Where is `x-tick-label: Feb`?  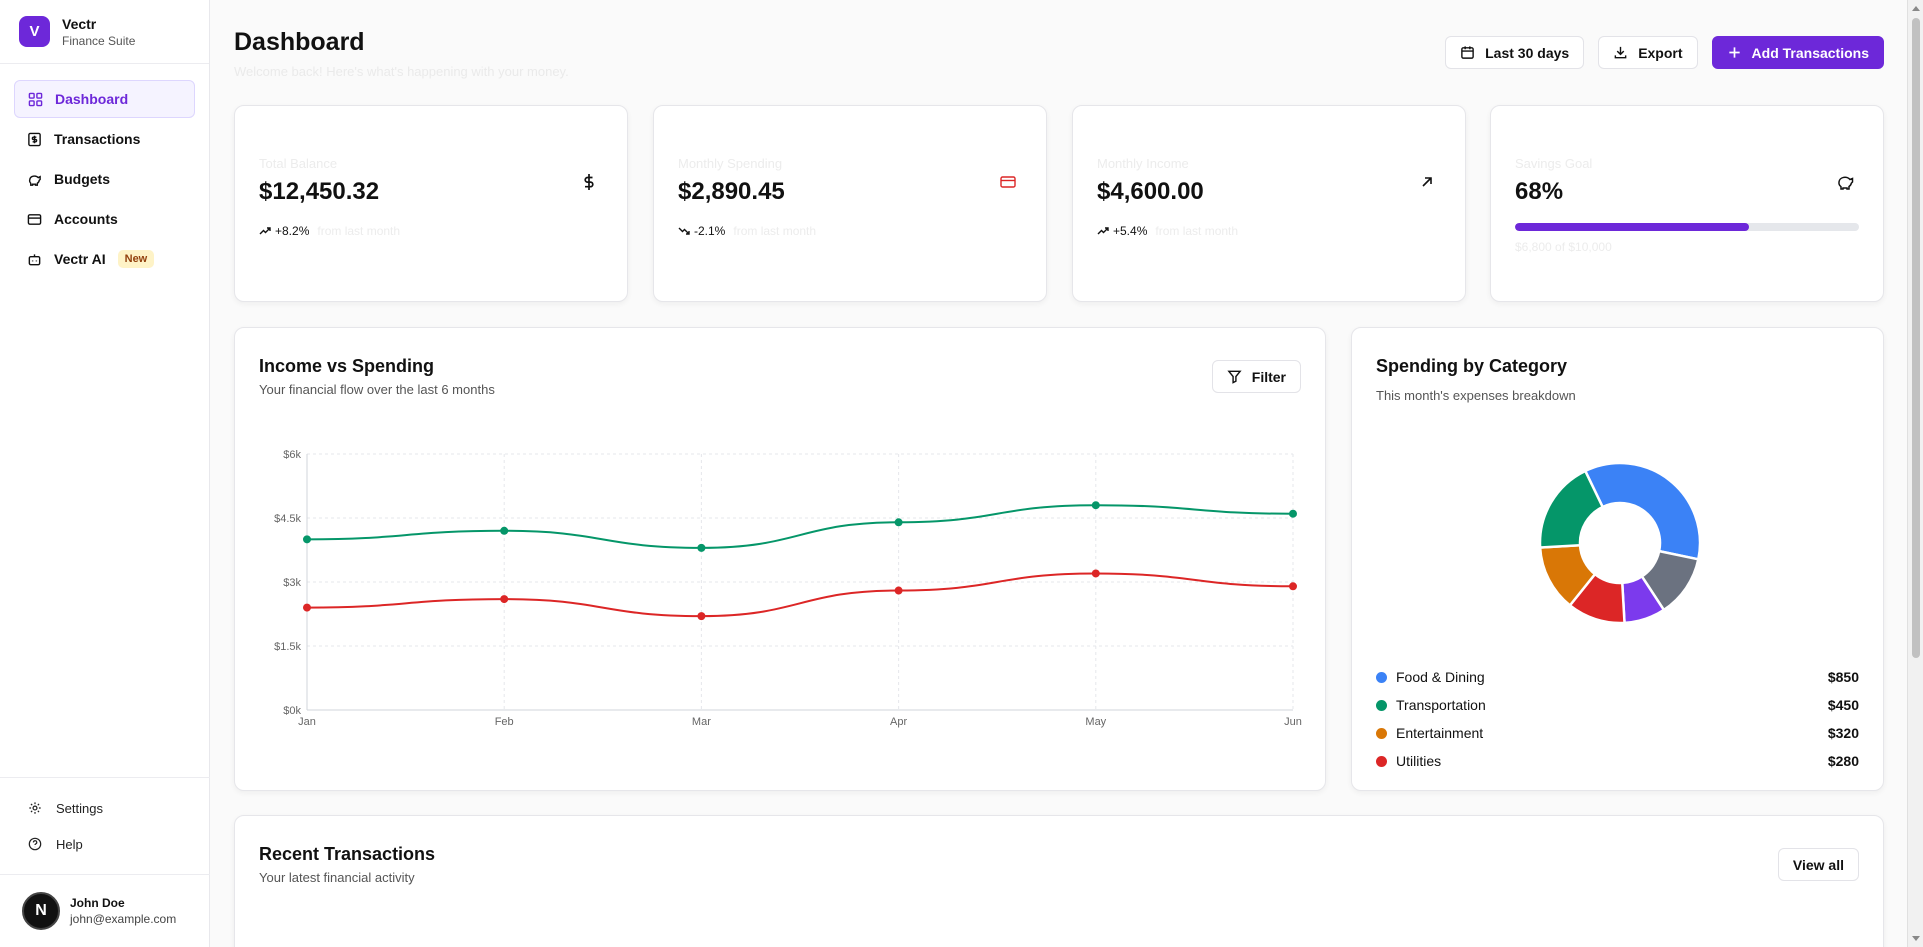 x-tick-label: Feb is located at coordinates (504, 722).